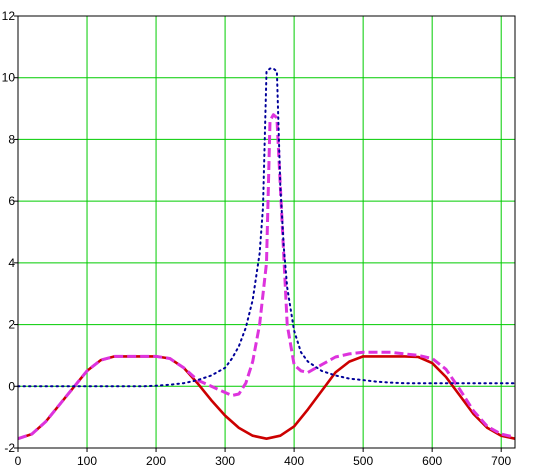  Describe the element at coordinates (9, 448) in the screenshot. I see `y-tick-label: -2` at that location.